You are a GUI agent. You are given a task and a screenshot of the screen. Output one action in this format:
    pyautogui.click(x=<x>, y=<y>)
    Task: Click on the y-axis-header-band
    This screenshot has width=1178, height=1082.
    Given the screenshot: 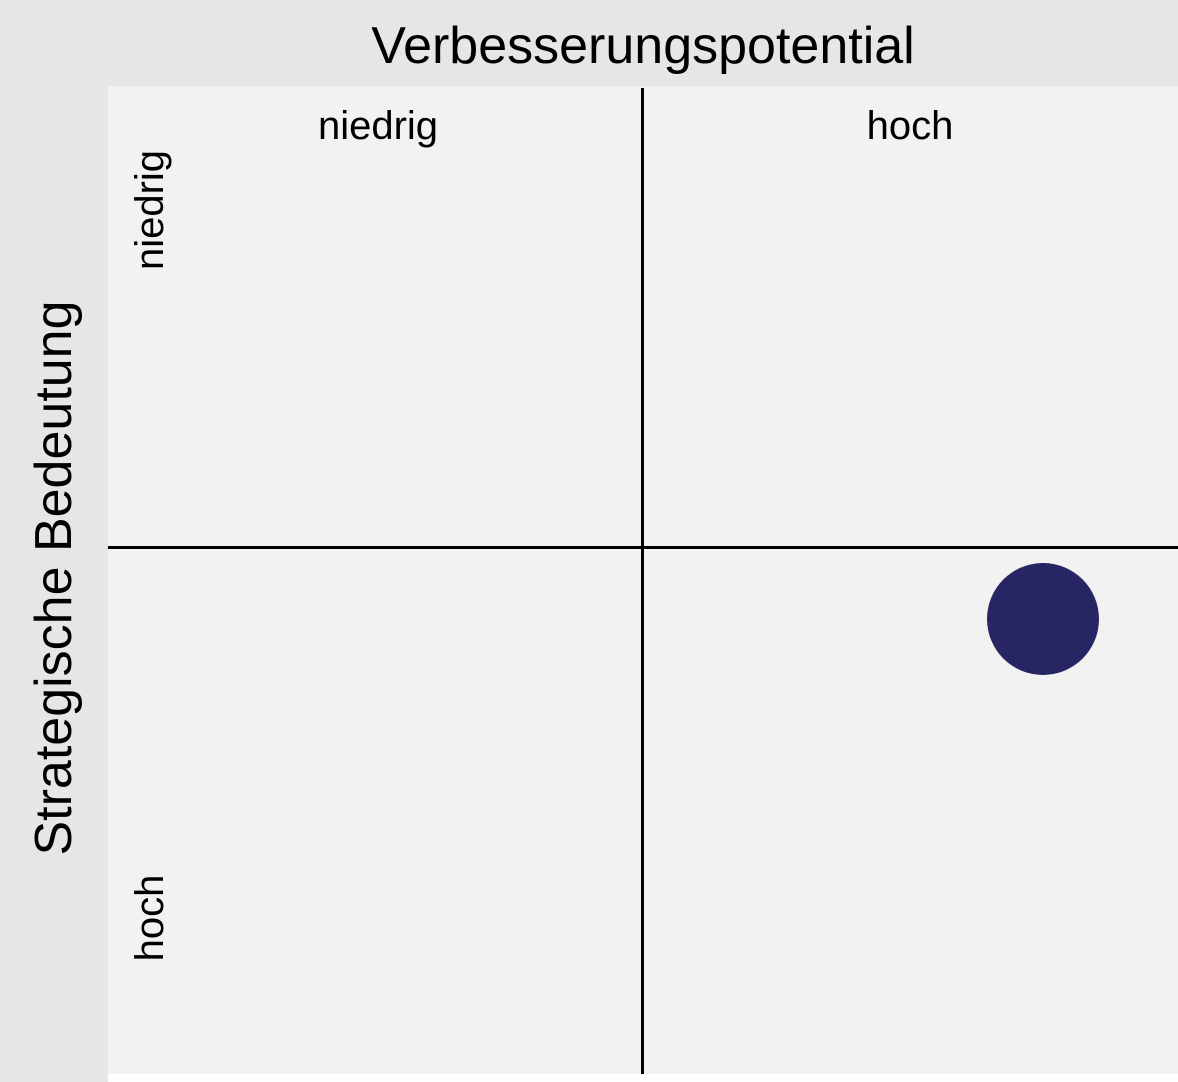 What is the action you would take?
    pyautogui.click(x=54, y=541)
    